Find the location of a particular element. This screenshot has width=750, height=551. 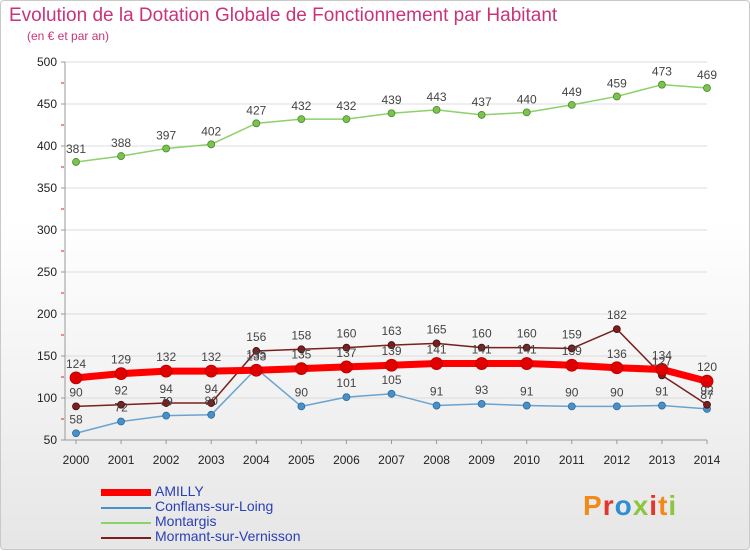

data-label: 459 is located at coordinates (617, 83).